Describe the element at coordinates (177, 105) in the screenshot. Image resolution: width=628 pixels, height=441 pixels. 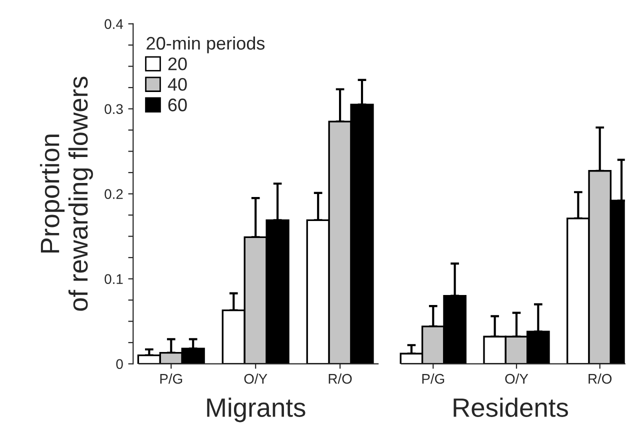
I see `legend-label: 60` at that location.